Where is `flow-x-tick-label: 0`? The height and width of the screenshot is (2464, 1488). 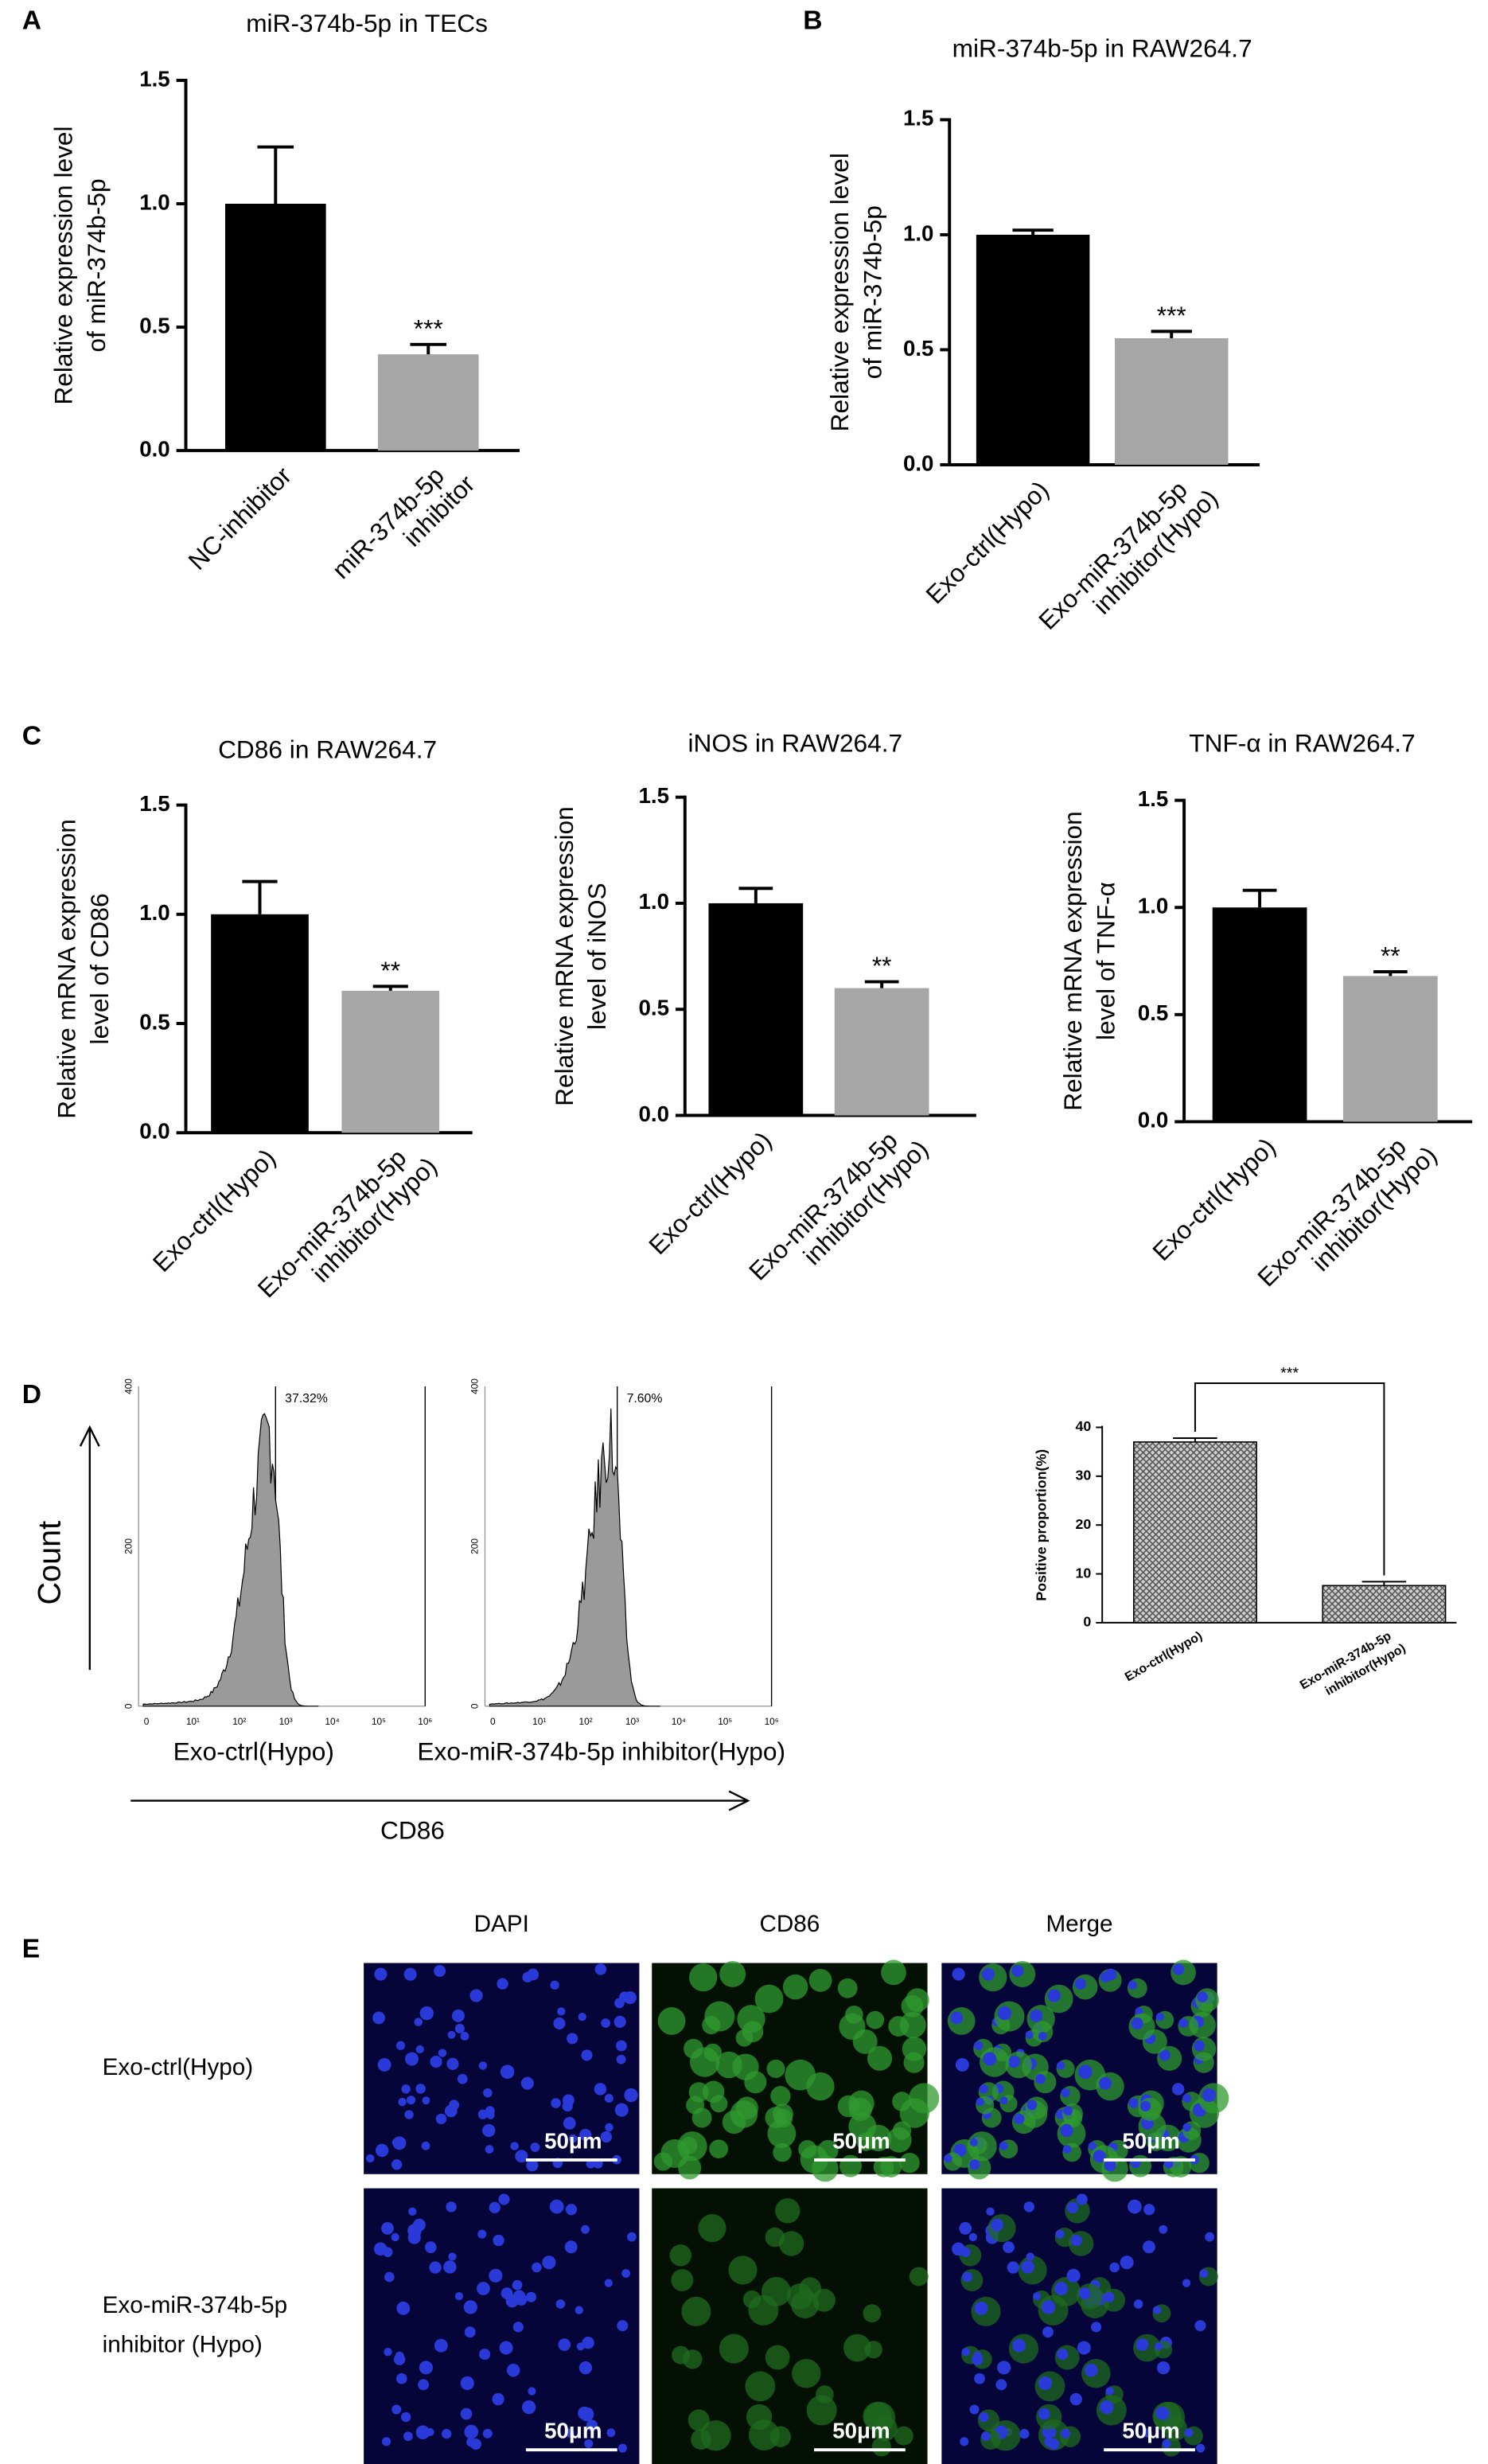 flow-x-tick-label: 0 is located at coordinates (493, 1722).